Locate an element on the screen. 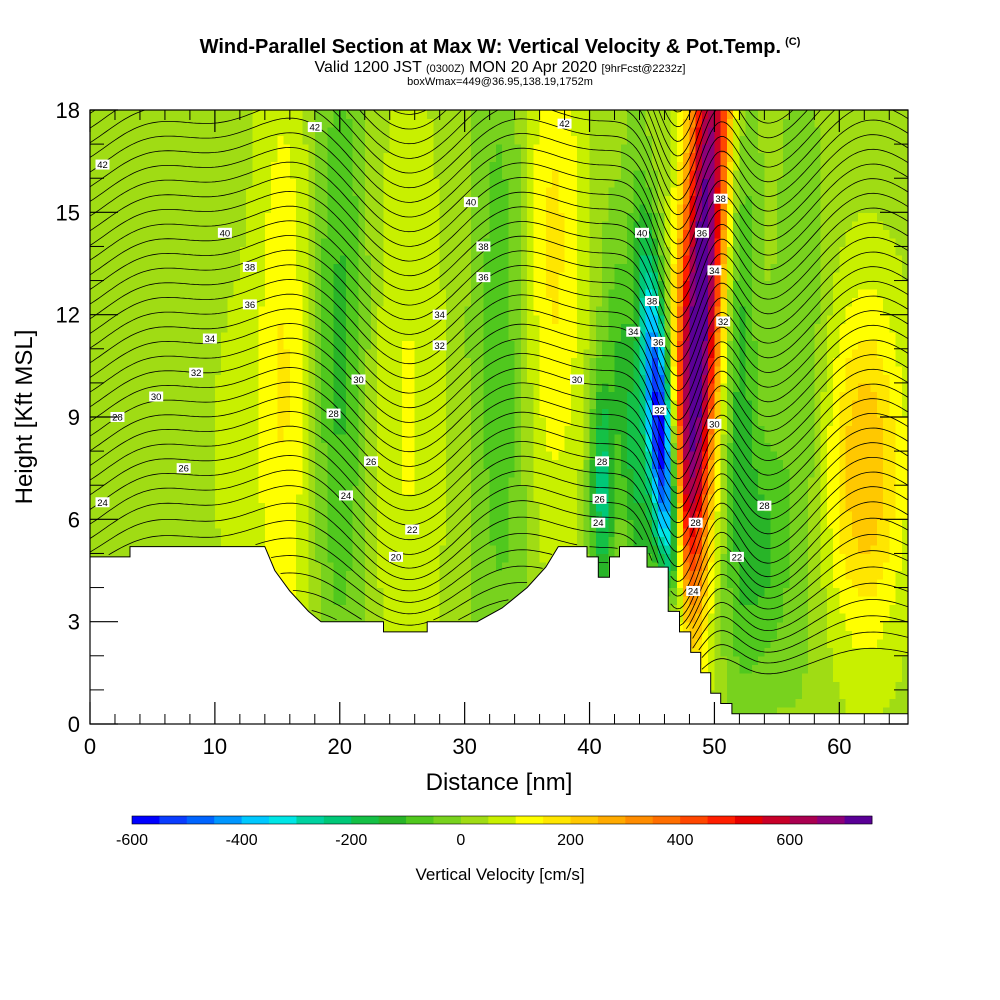 The image size is (1000, 1000). contour-label-text: 36 is located at coordinates (250, 305).